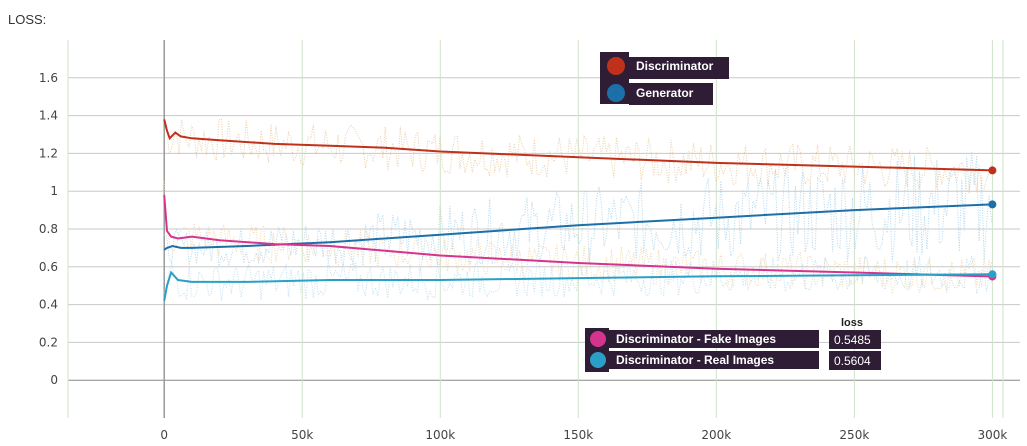 The width and height of the screenshot is (1027, 446). I want to click on y-tick-label: 1, so click(54, 191).